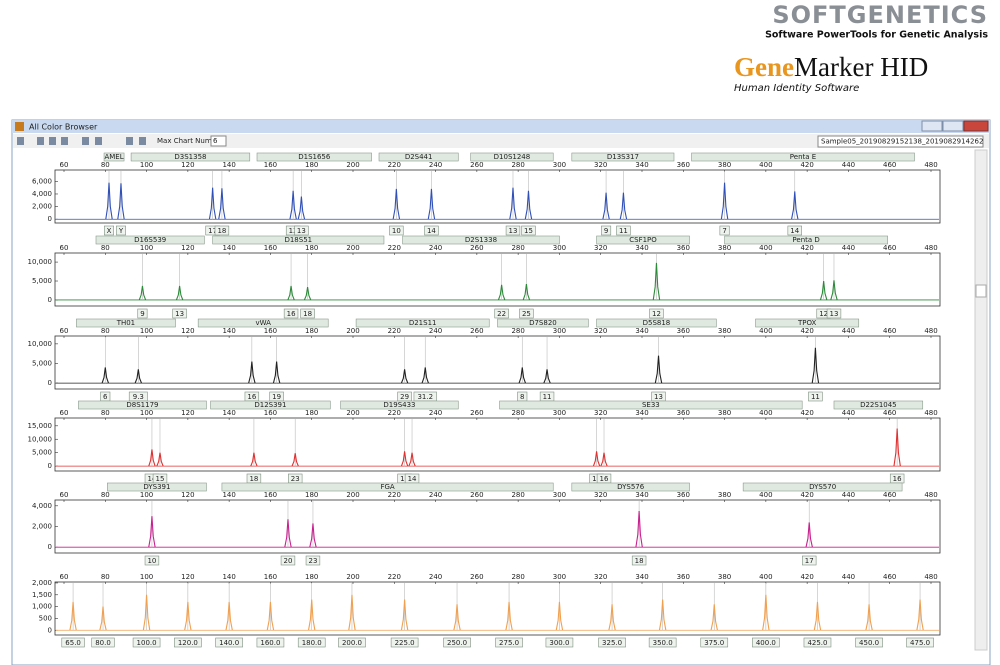 This screenshot has height=665, width=1000. Describe the element at coordinates (270, 413) in the screenshot. I see `x-tick-label: 160` at that location.